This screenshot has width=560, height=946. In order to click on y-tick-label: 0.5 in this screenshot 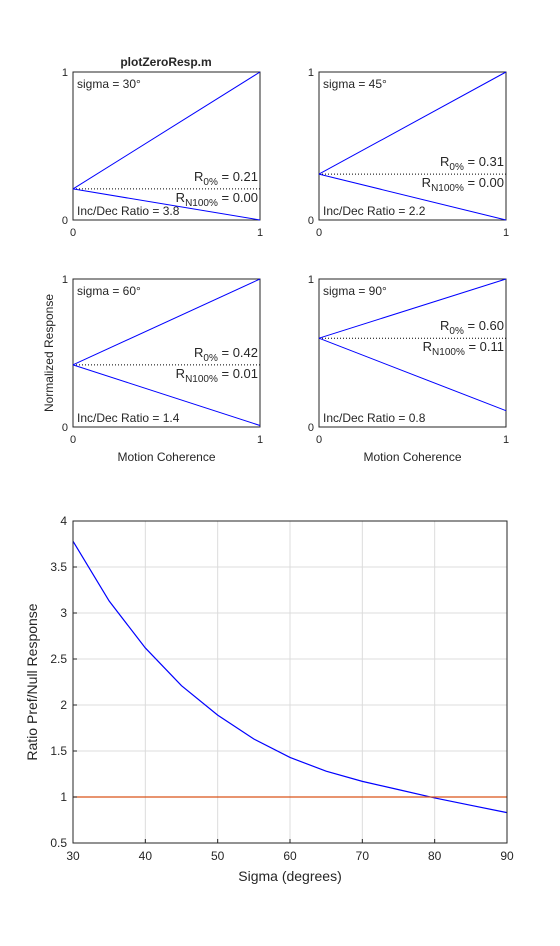, I will do `click(58, 843)`.